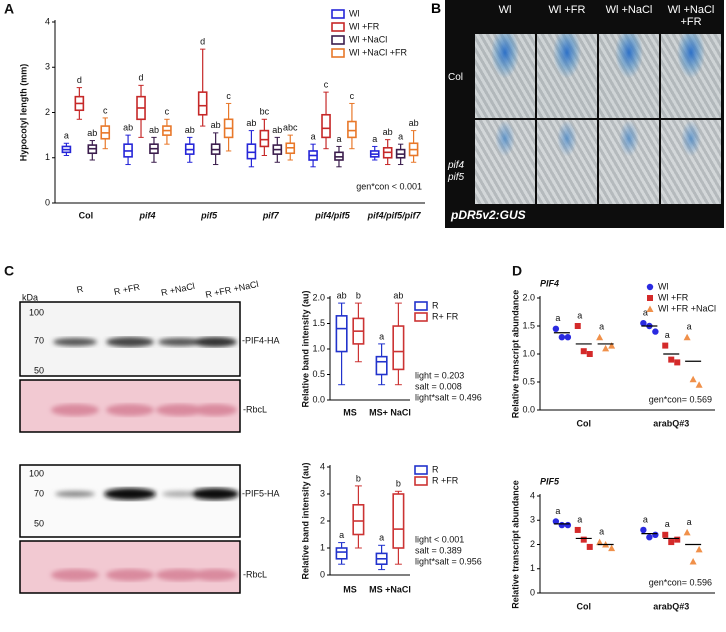 The image size is (726, 632). What do you see at coordinates (47, 157) in the screenshot?
I see `y-tick-label: 1` at bounding box center [47, 157].